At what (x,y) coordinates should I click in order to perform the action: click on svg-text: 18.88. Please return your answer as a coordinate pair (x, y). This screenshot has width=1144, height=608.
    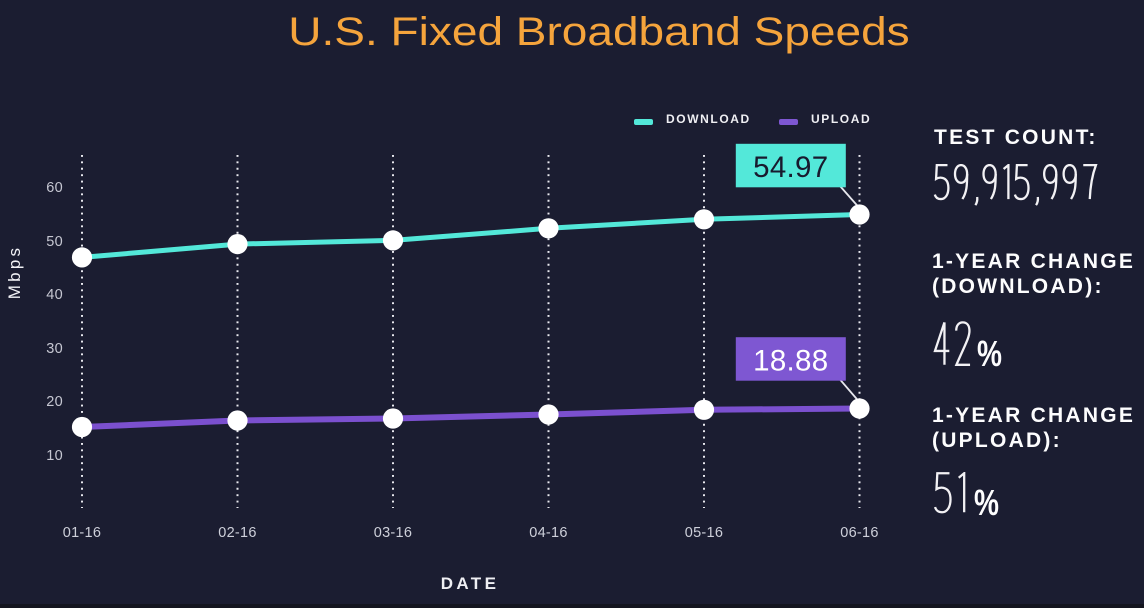
    Looking at the image, I should click on (790, 361).